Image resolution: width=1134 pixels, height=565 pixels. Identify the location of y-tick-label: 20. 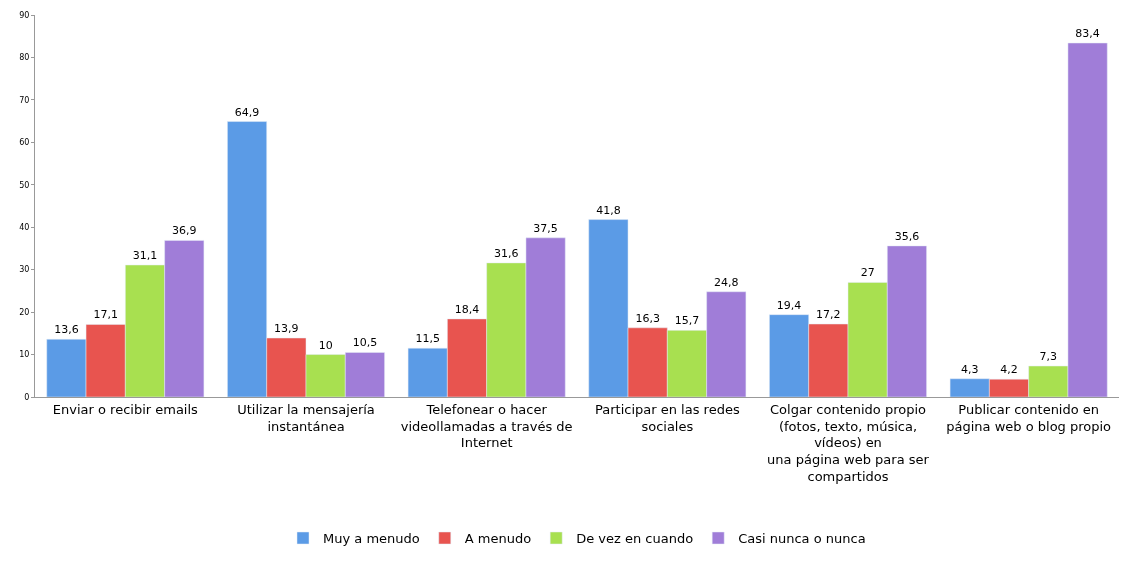
(24, 312).